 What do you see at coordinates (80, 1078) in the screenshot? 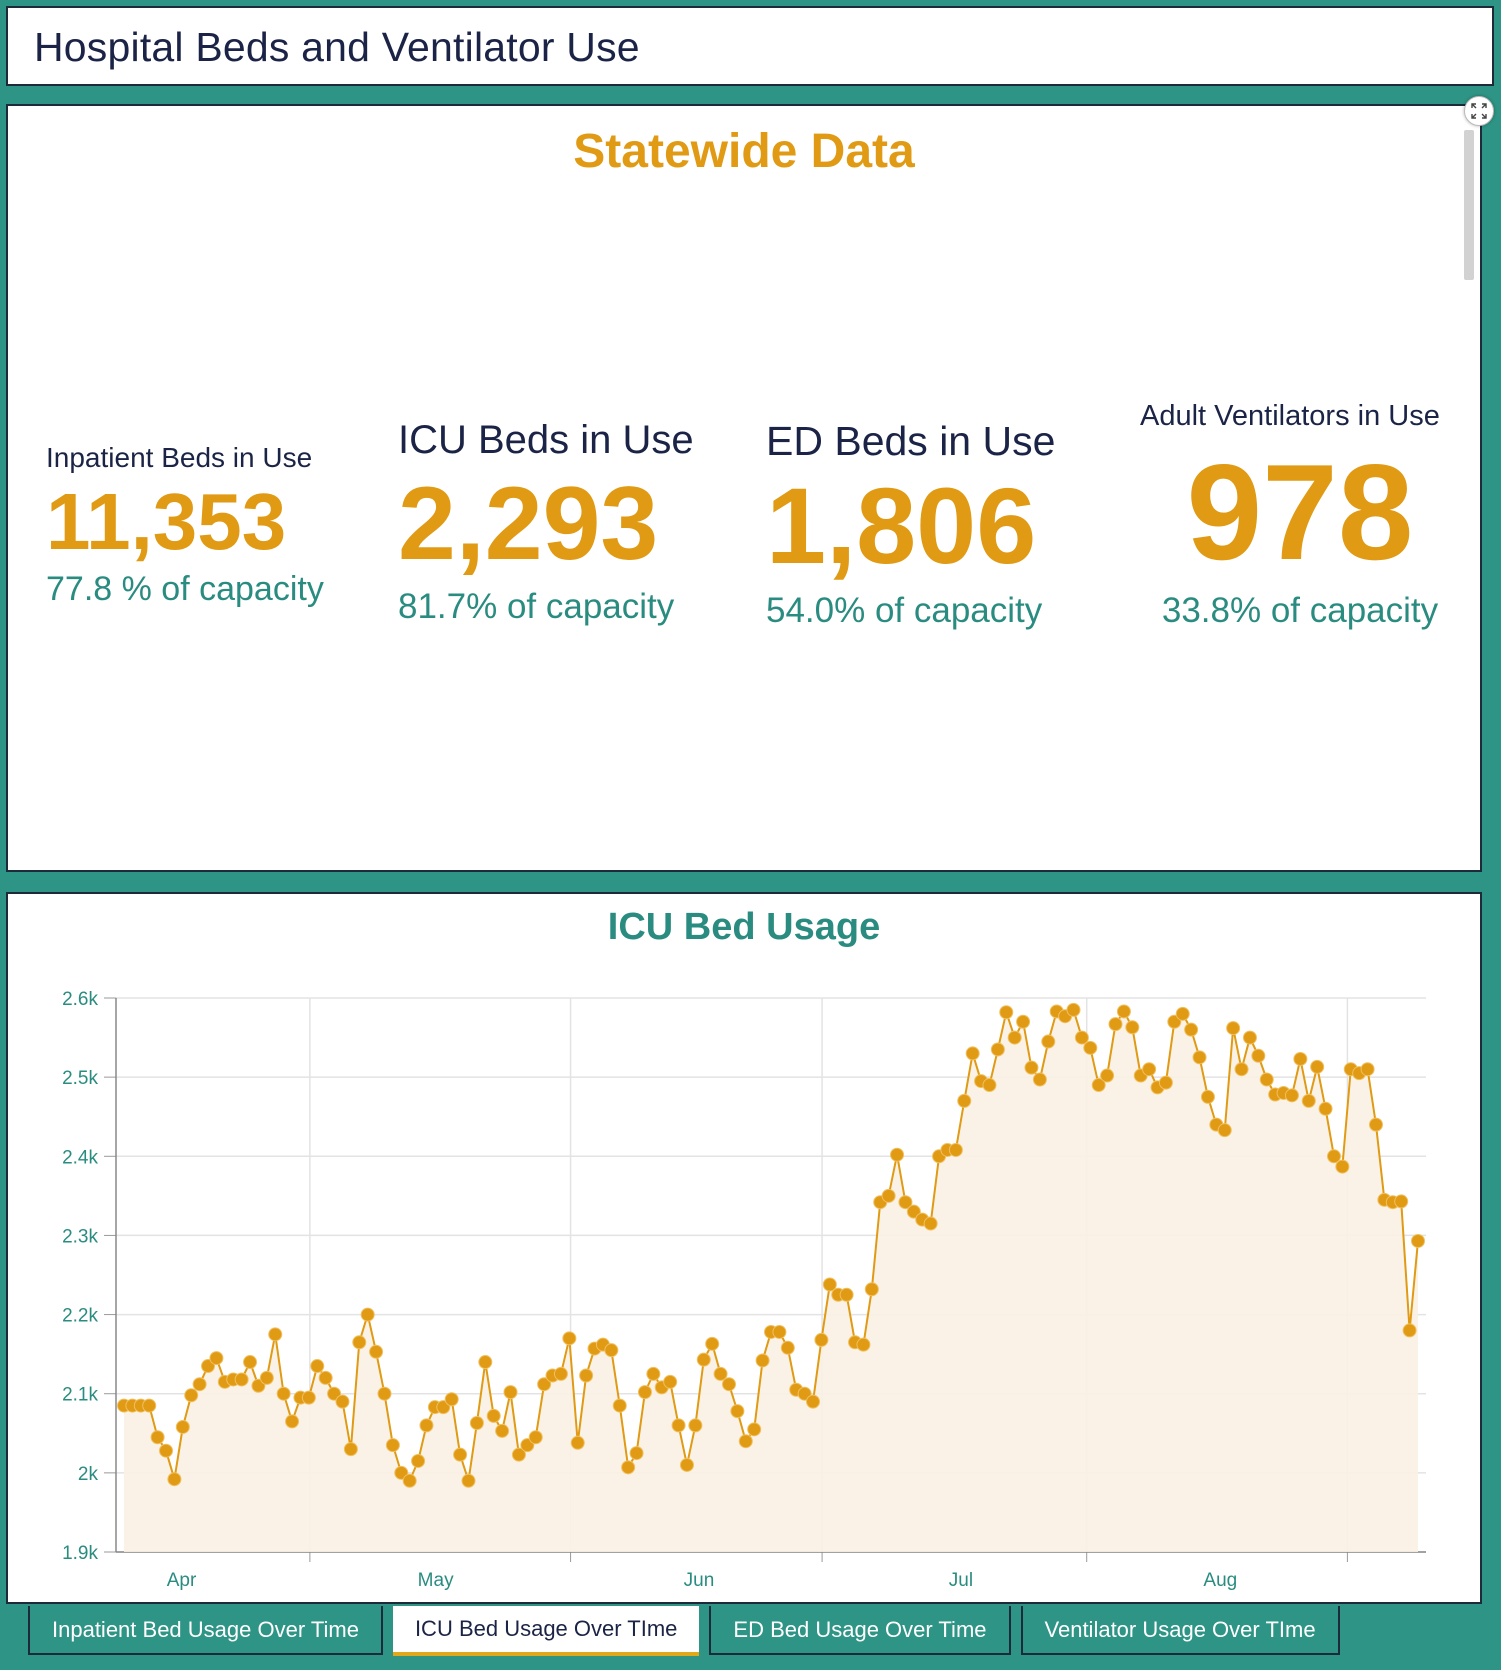
I see `y-tick-label: 2.5k` at bounding box center [80, 1078].